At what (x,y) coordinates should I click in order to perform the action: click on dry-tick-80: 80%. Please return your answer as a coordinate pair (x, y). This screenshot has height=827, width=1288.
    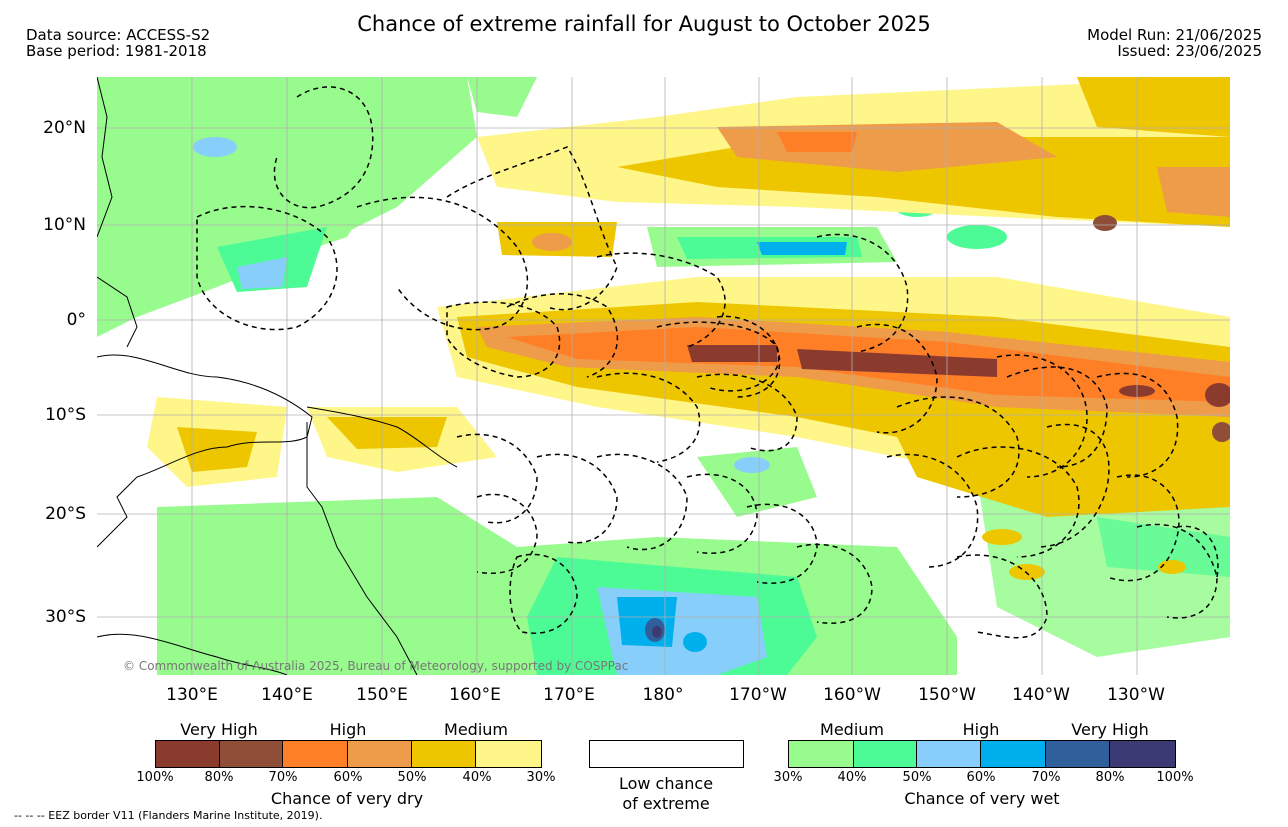
    Looking at the image, I should click on (219, 777).